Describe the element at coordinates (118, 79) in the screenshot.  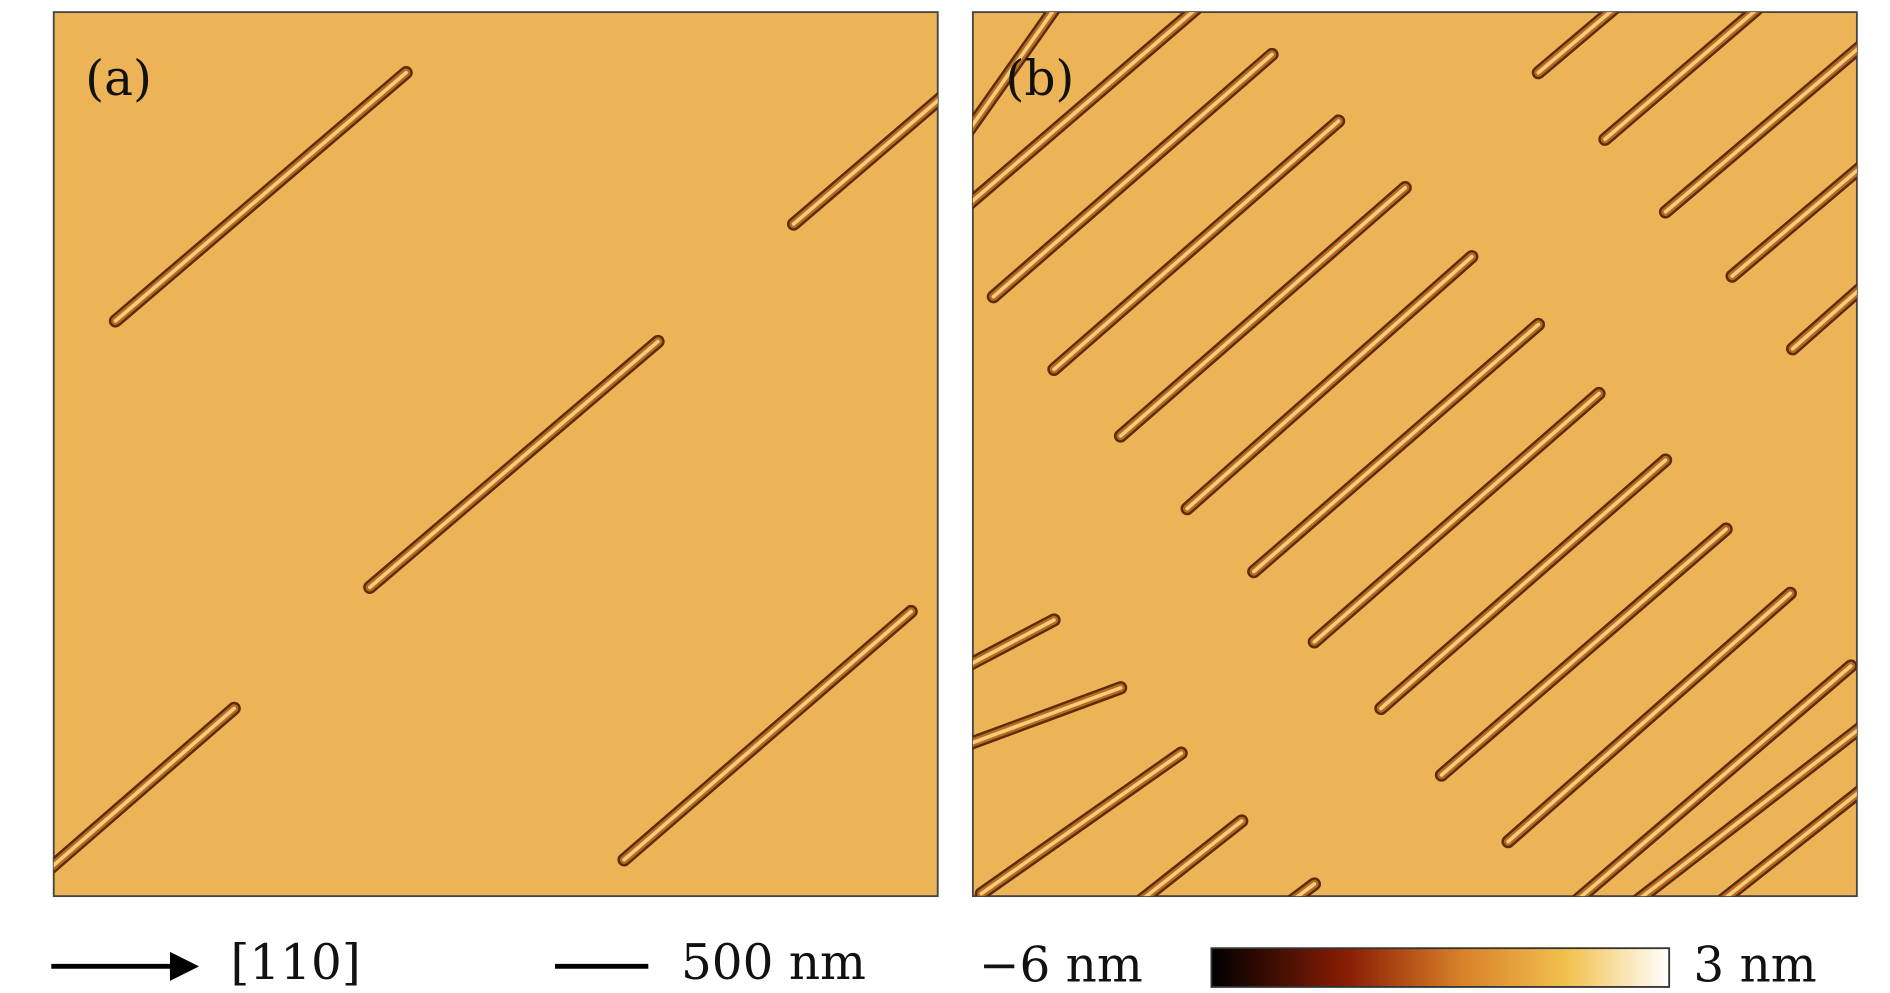
I see `panel-label: (a)` at that location.